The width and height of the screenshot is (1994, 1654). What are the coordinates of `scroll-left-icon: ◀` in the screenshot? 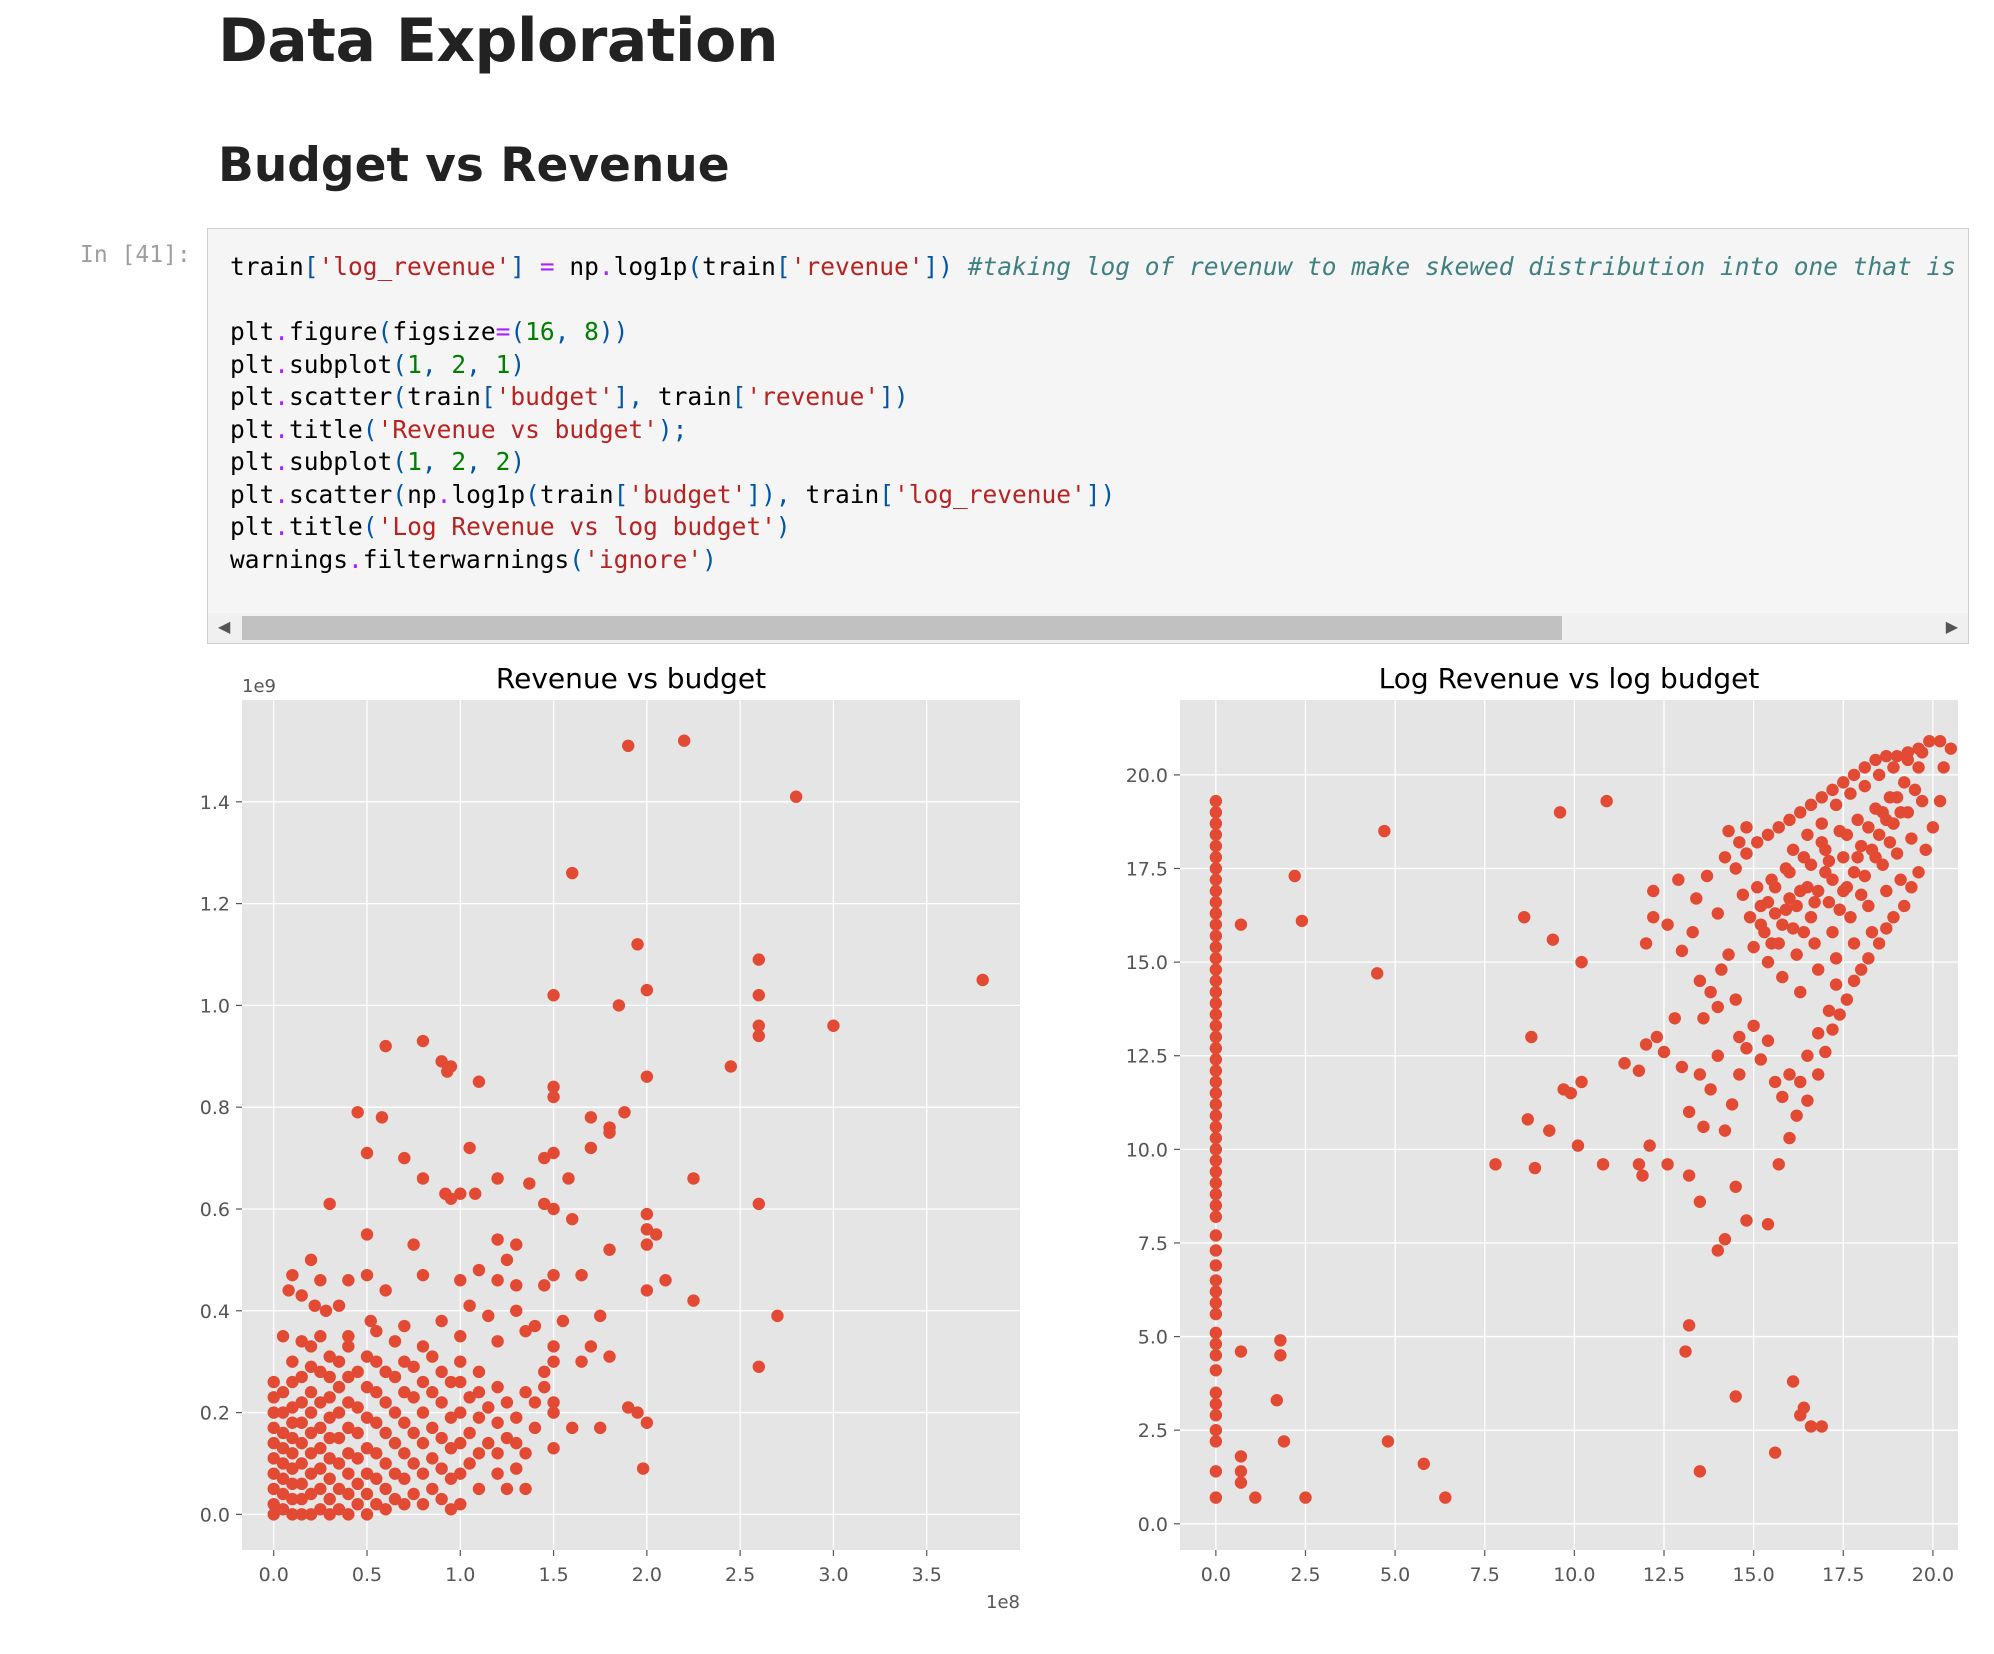 It's located at (224, 626).